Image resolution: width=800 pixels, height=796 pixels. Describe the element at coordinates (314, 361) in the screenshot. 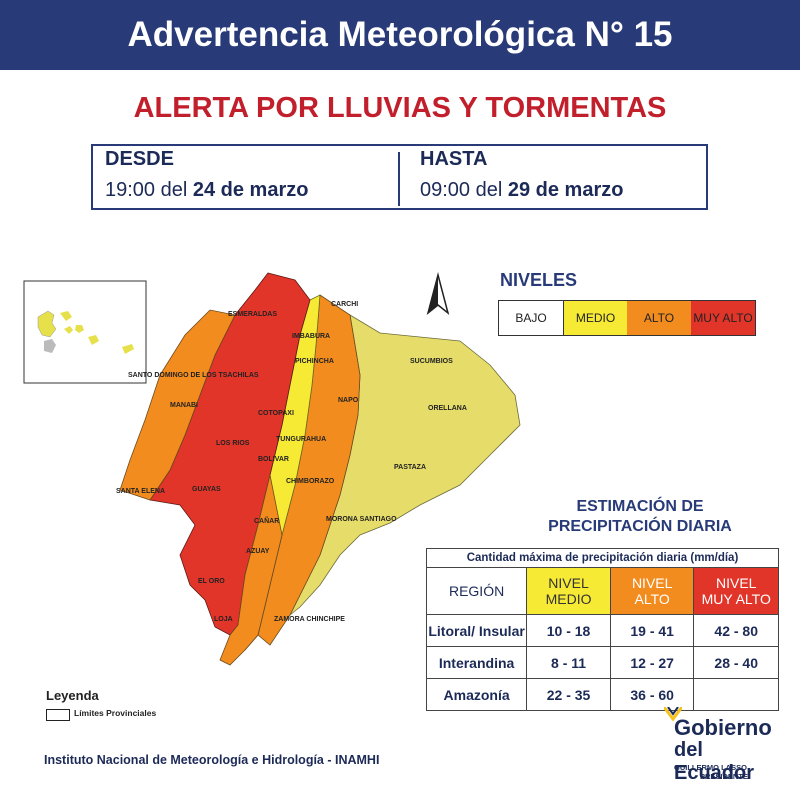

I see `label-pichincha: PICHINCHA` at that location.